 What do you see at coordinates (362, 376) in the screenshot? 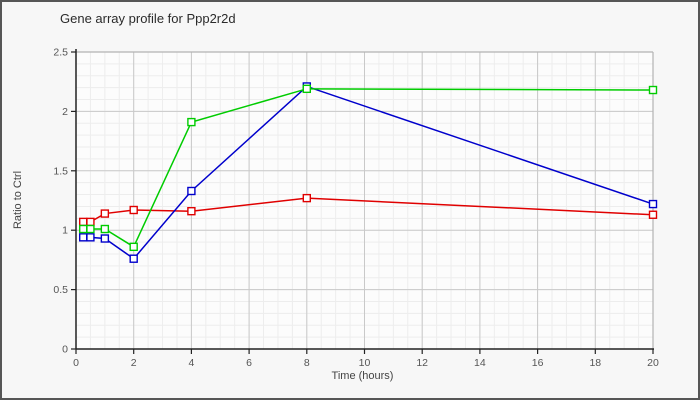
I see `x-axis-label: Time (hours)` at bounding box center [362, 376].